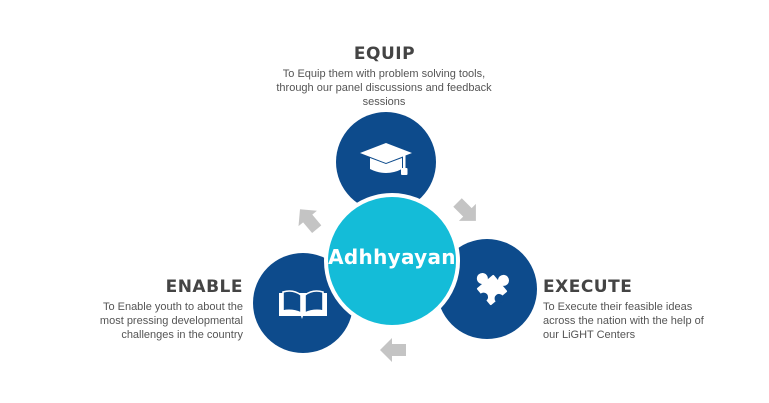  What do you see at coordinates (393, 350) in the screenshot?
I see `arrow-execute-to-enable` at bounding box center [393, 350].